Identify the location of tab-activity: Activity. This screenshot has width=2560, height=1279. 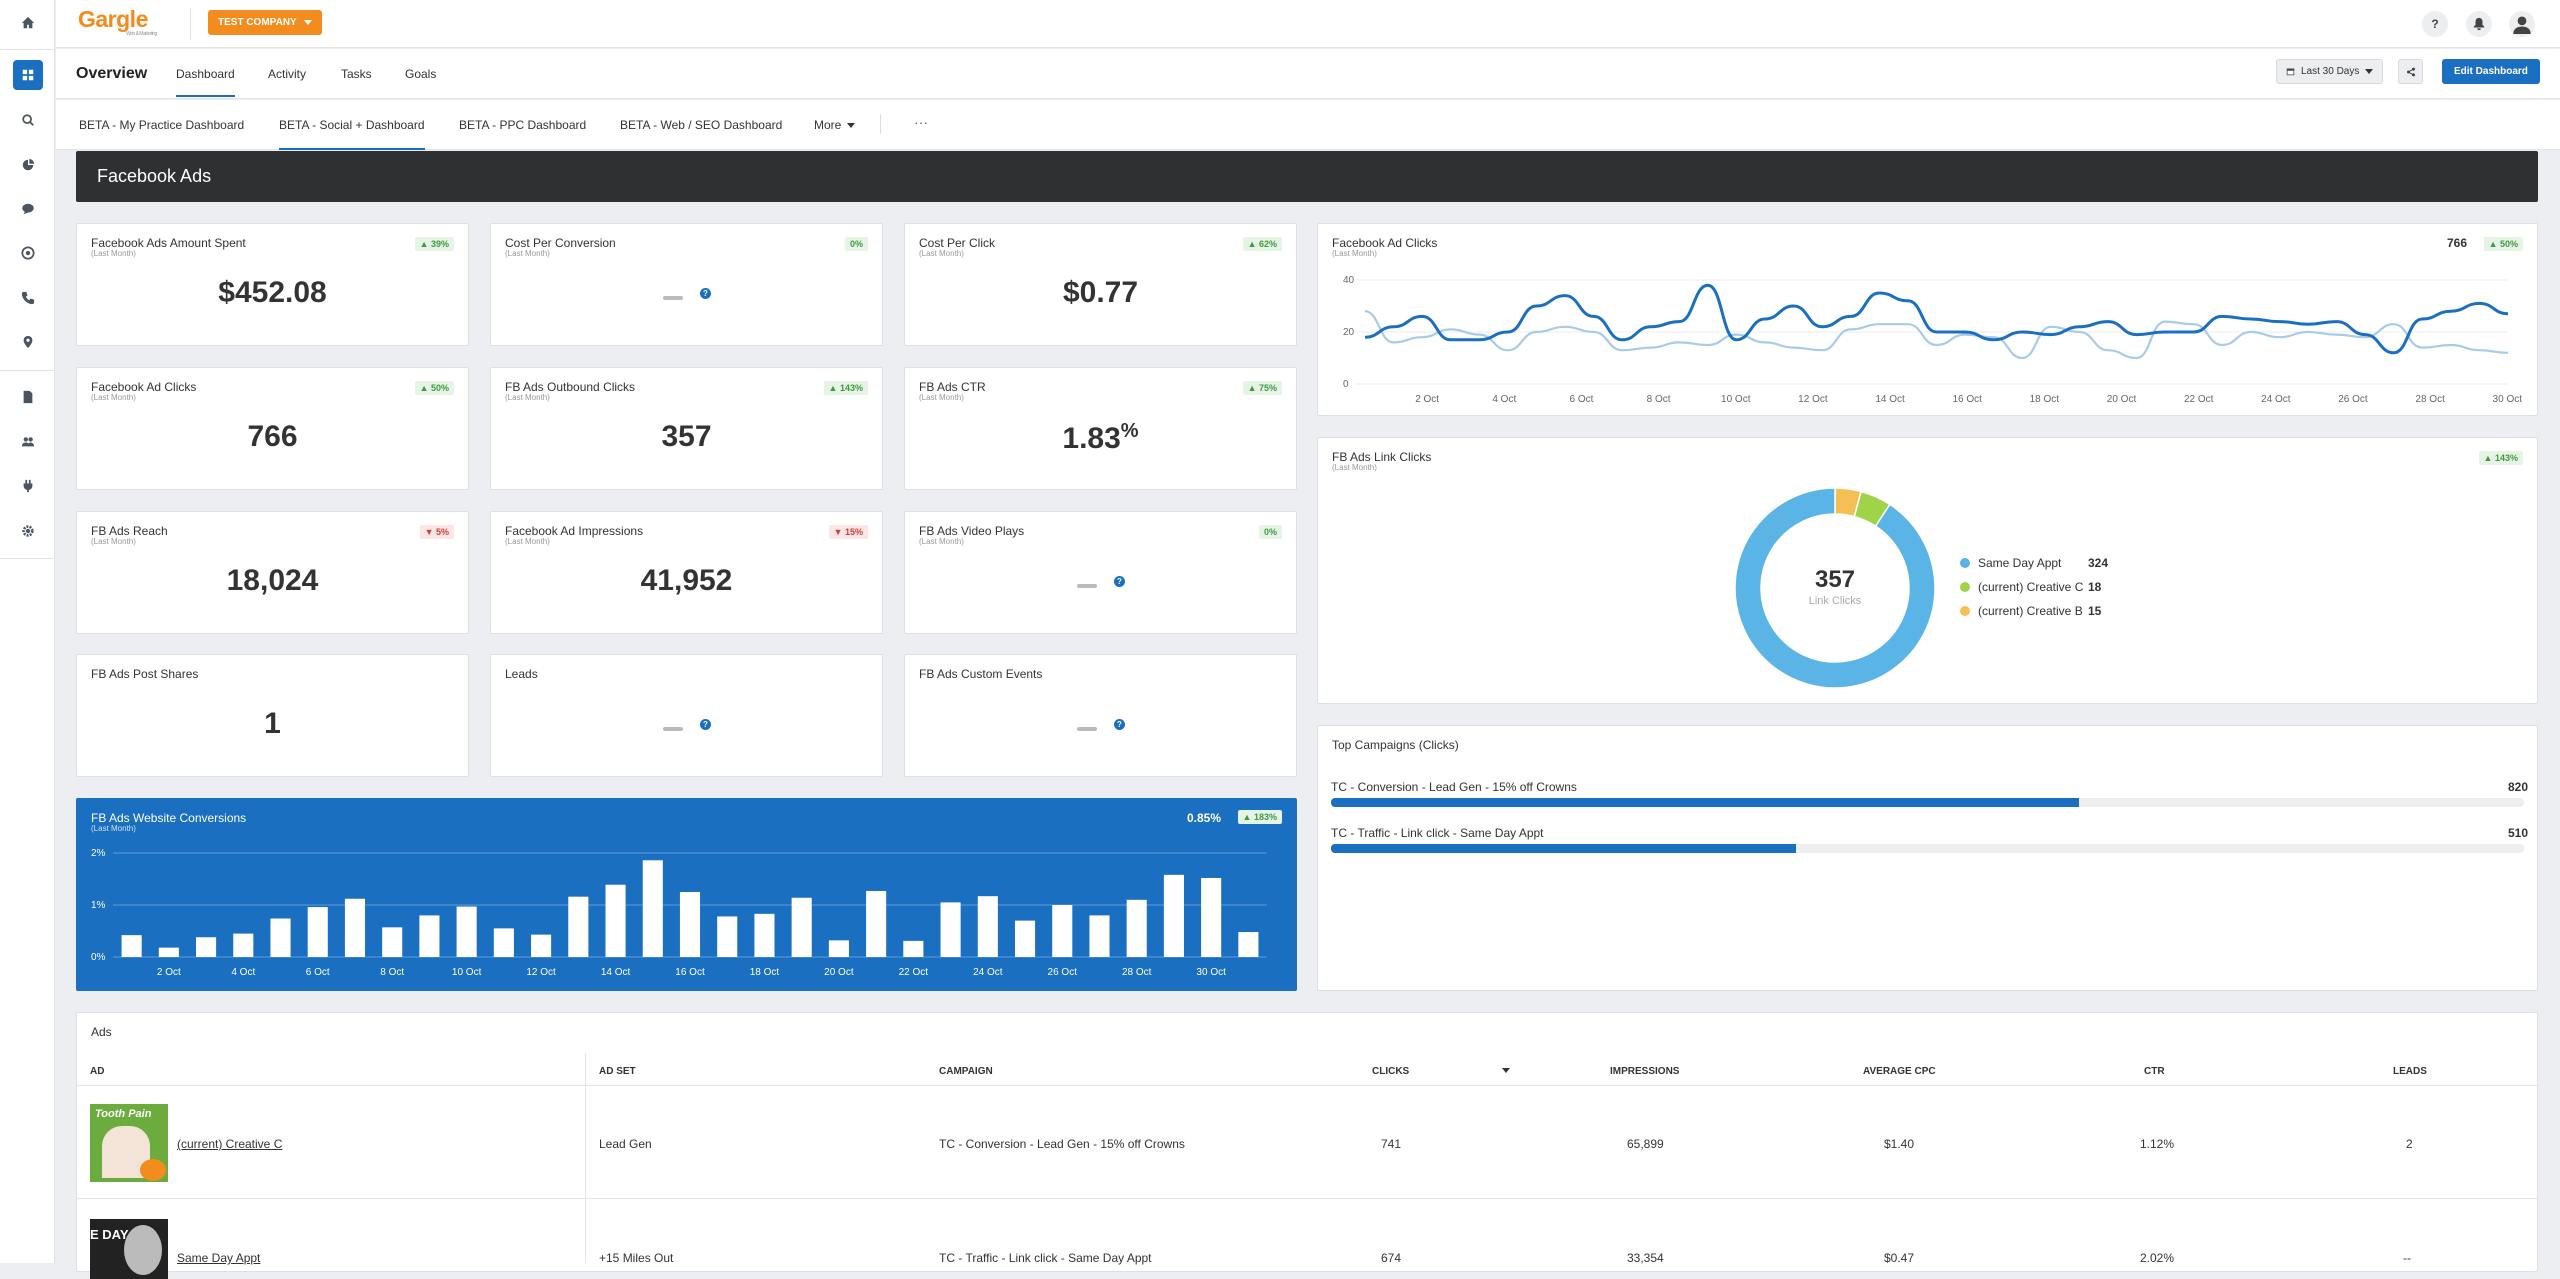
(287, 74).